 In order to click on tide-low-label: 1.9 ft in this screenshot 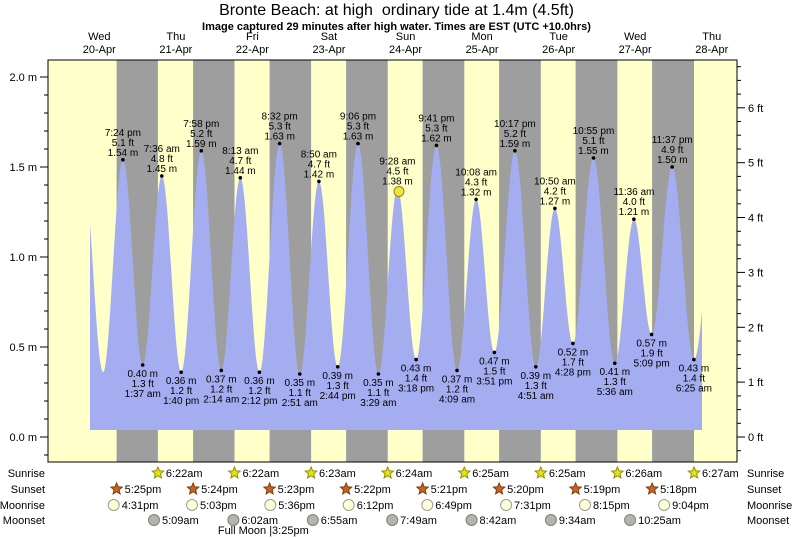, I will do `click(651, 353)`.